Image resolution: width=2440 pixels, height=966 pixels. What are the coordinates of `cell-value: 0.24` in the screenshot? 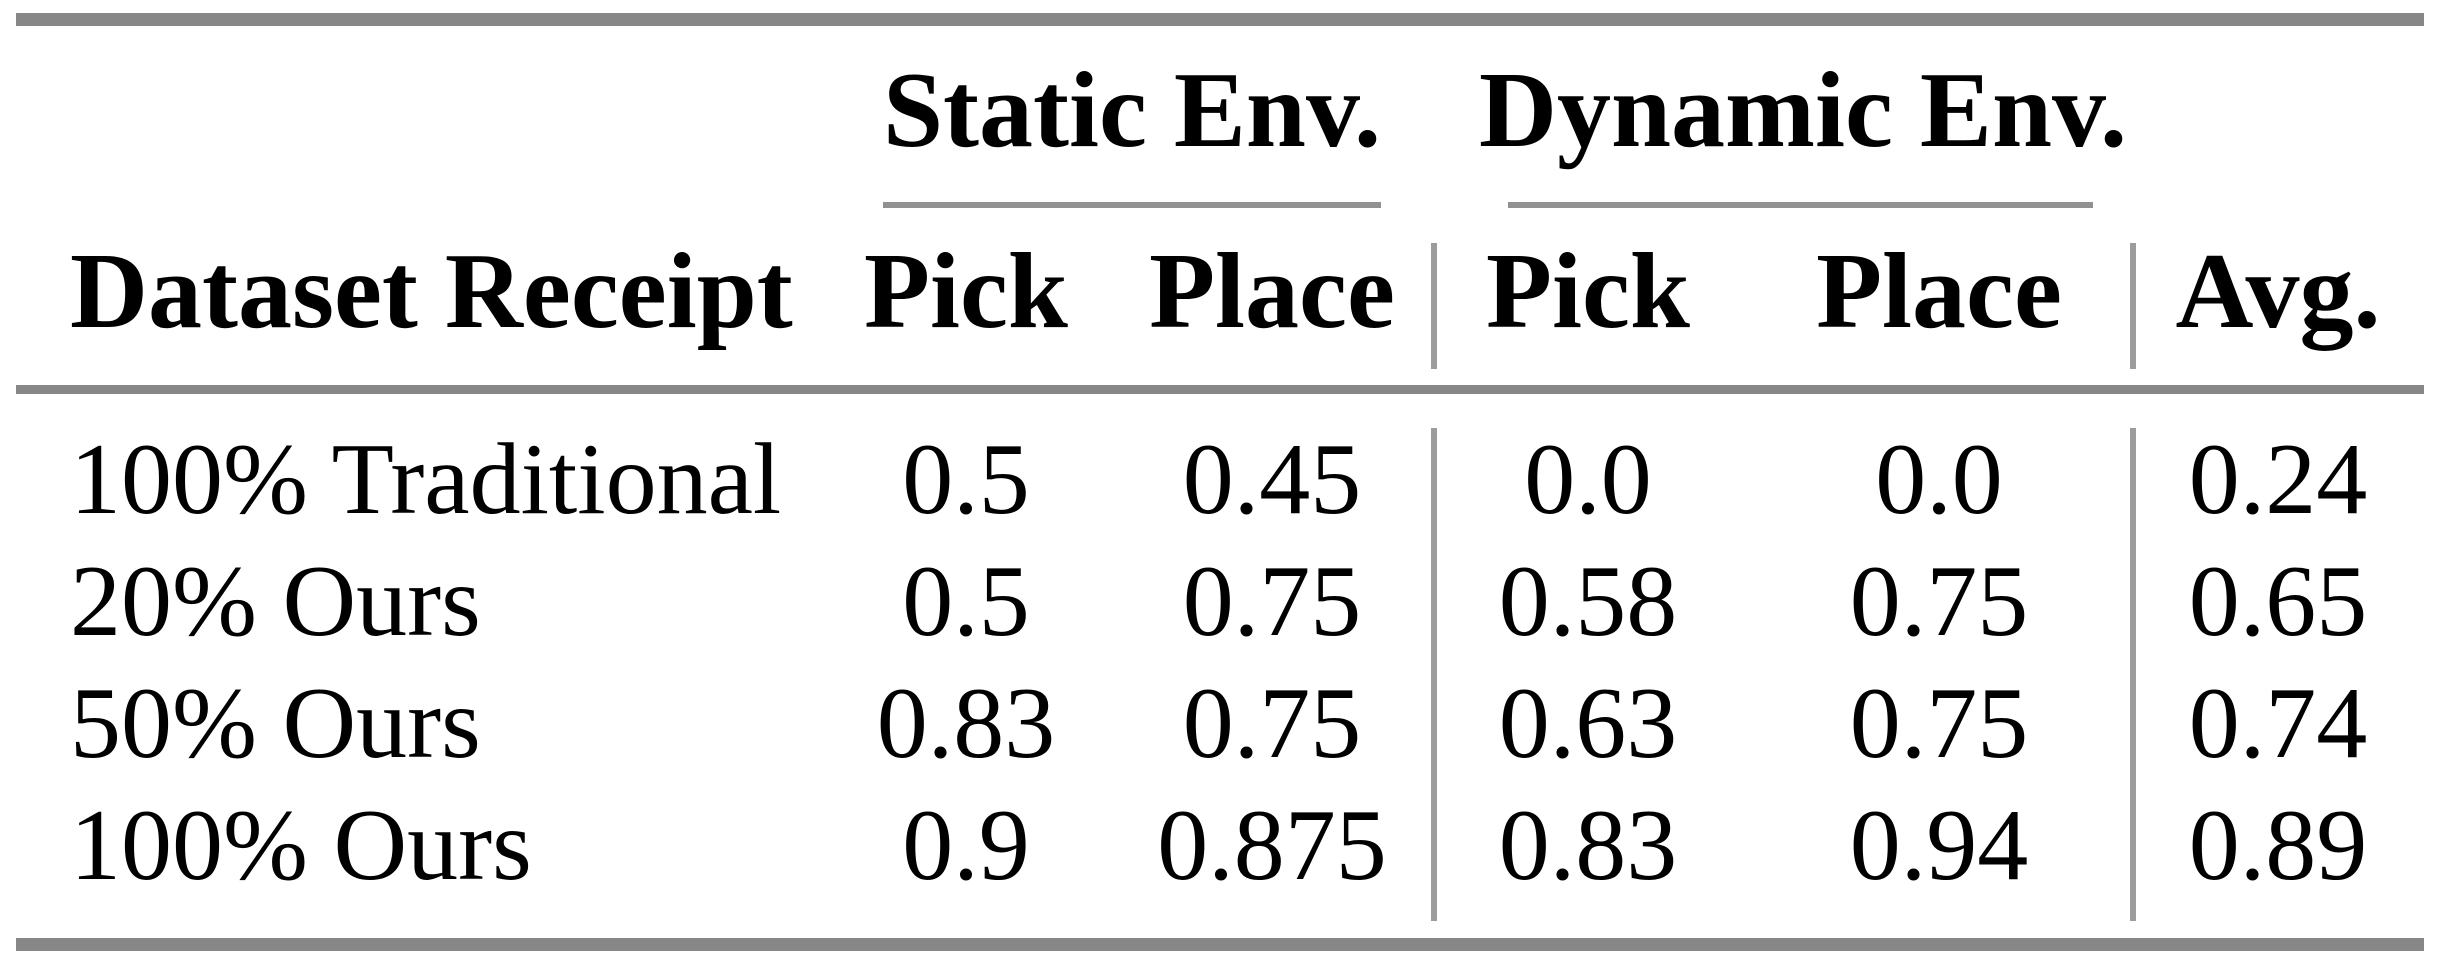 It's located at (2278, 479).